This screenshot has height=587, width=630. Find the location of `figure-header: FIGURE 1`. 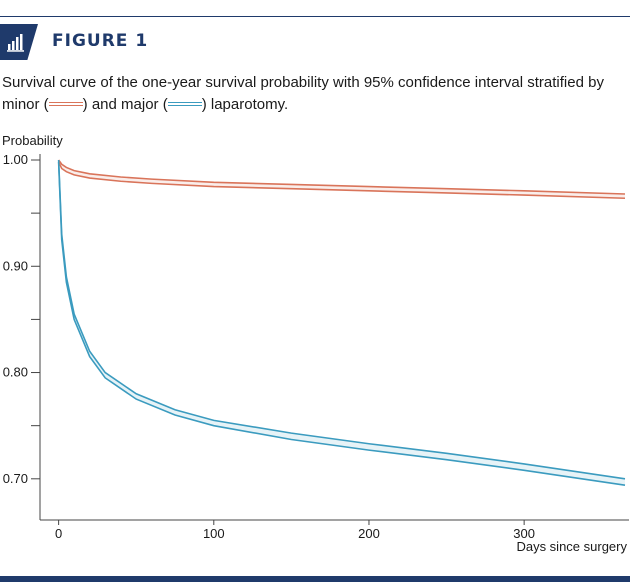

figure-header: FIGURE 1 is located at coordinates (315, 42).